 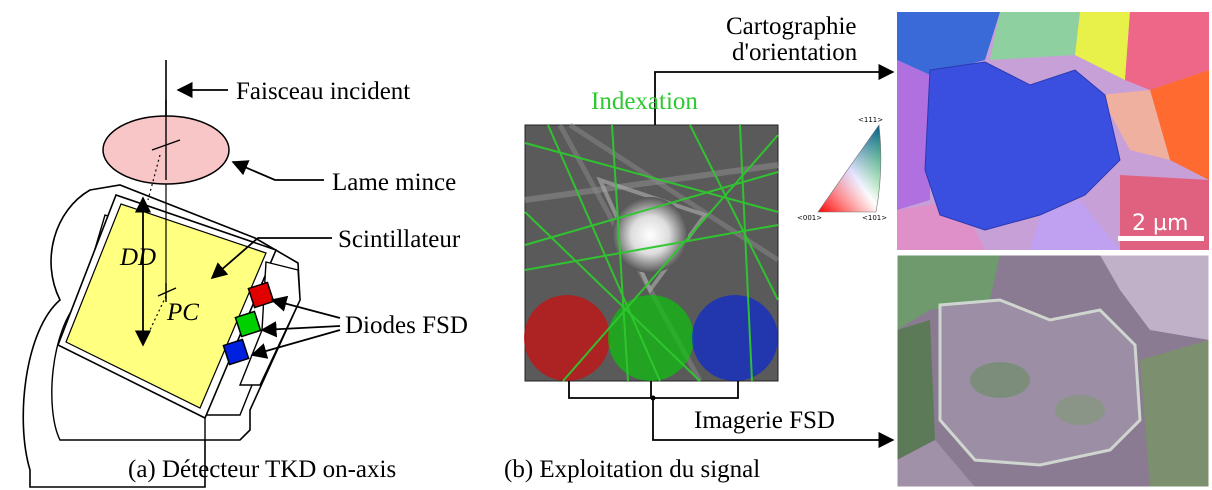 I want to click on diode-red, so click(x=261, y=295).